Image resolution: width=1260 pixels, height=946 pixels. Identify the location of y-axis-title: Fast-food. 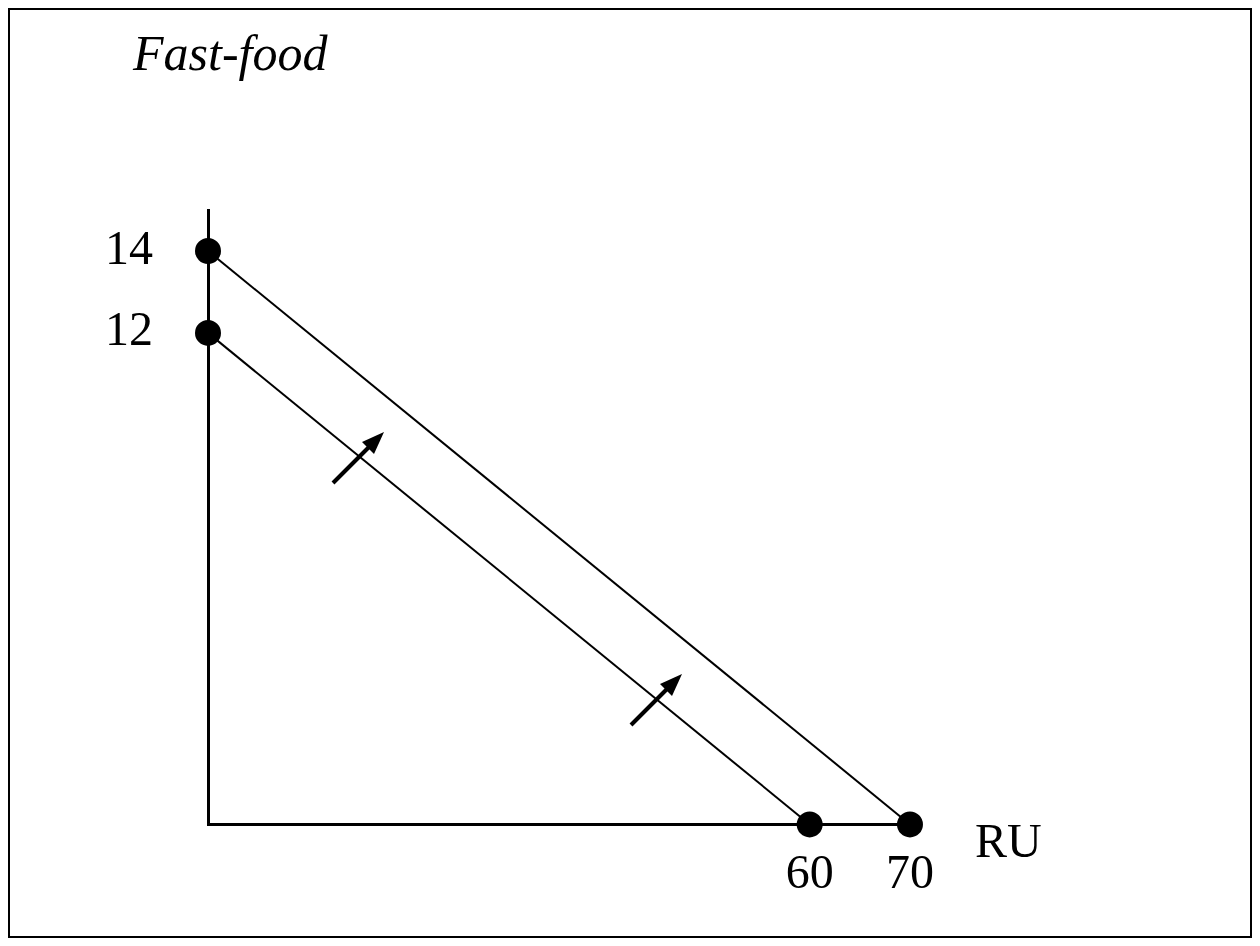
(230, 53).